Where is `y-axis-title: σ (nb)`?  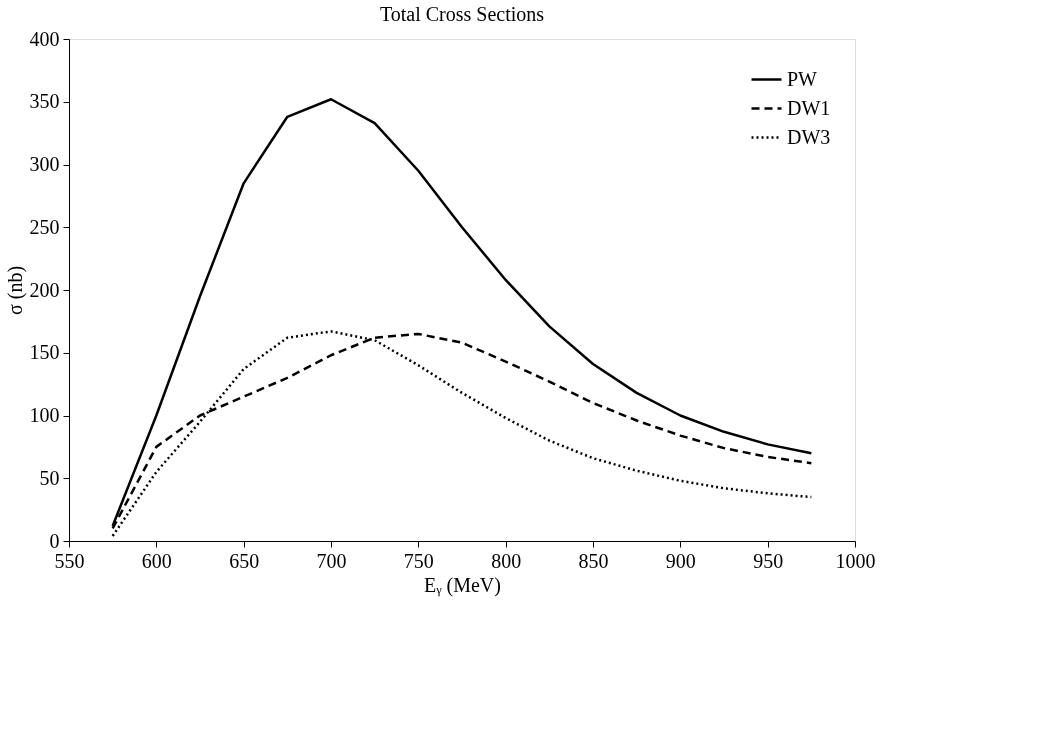 y-axis-title: σ (nb) is located at coordinates (15, 290).